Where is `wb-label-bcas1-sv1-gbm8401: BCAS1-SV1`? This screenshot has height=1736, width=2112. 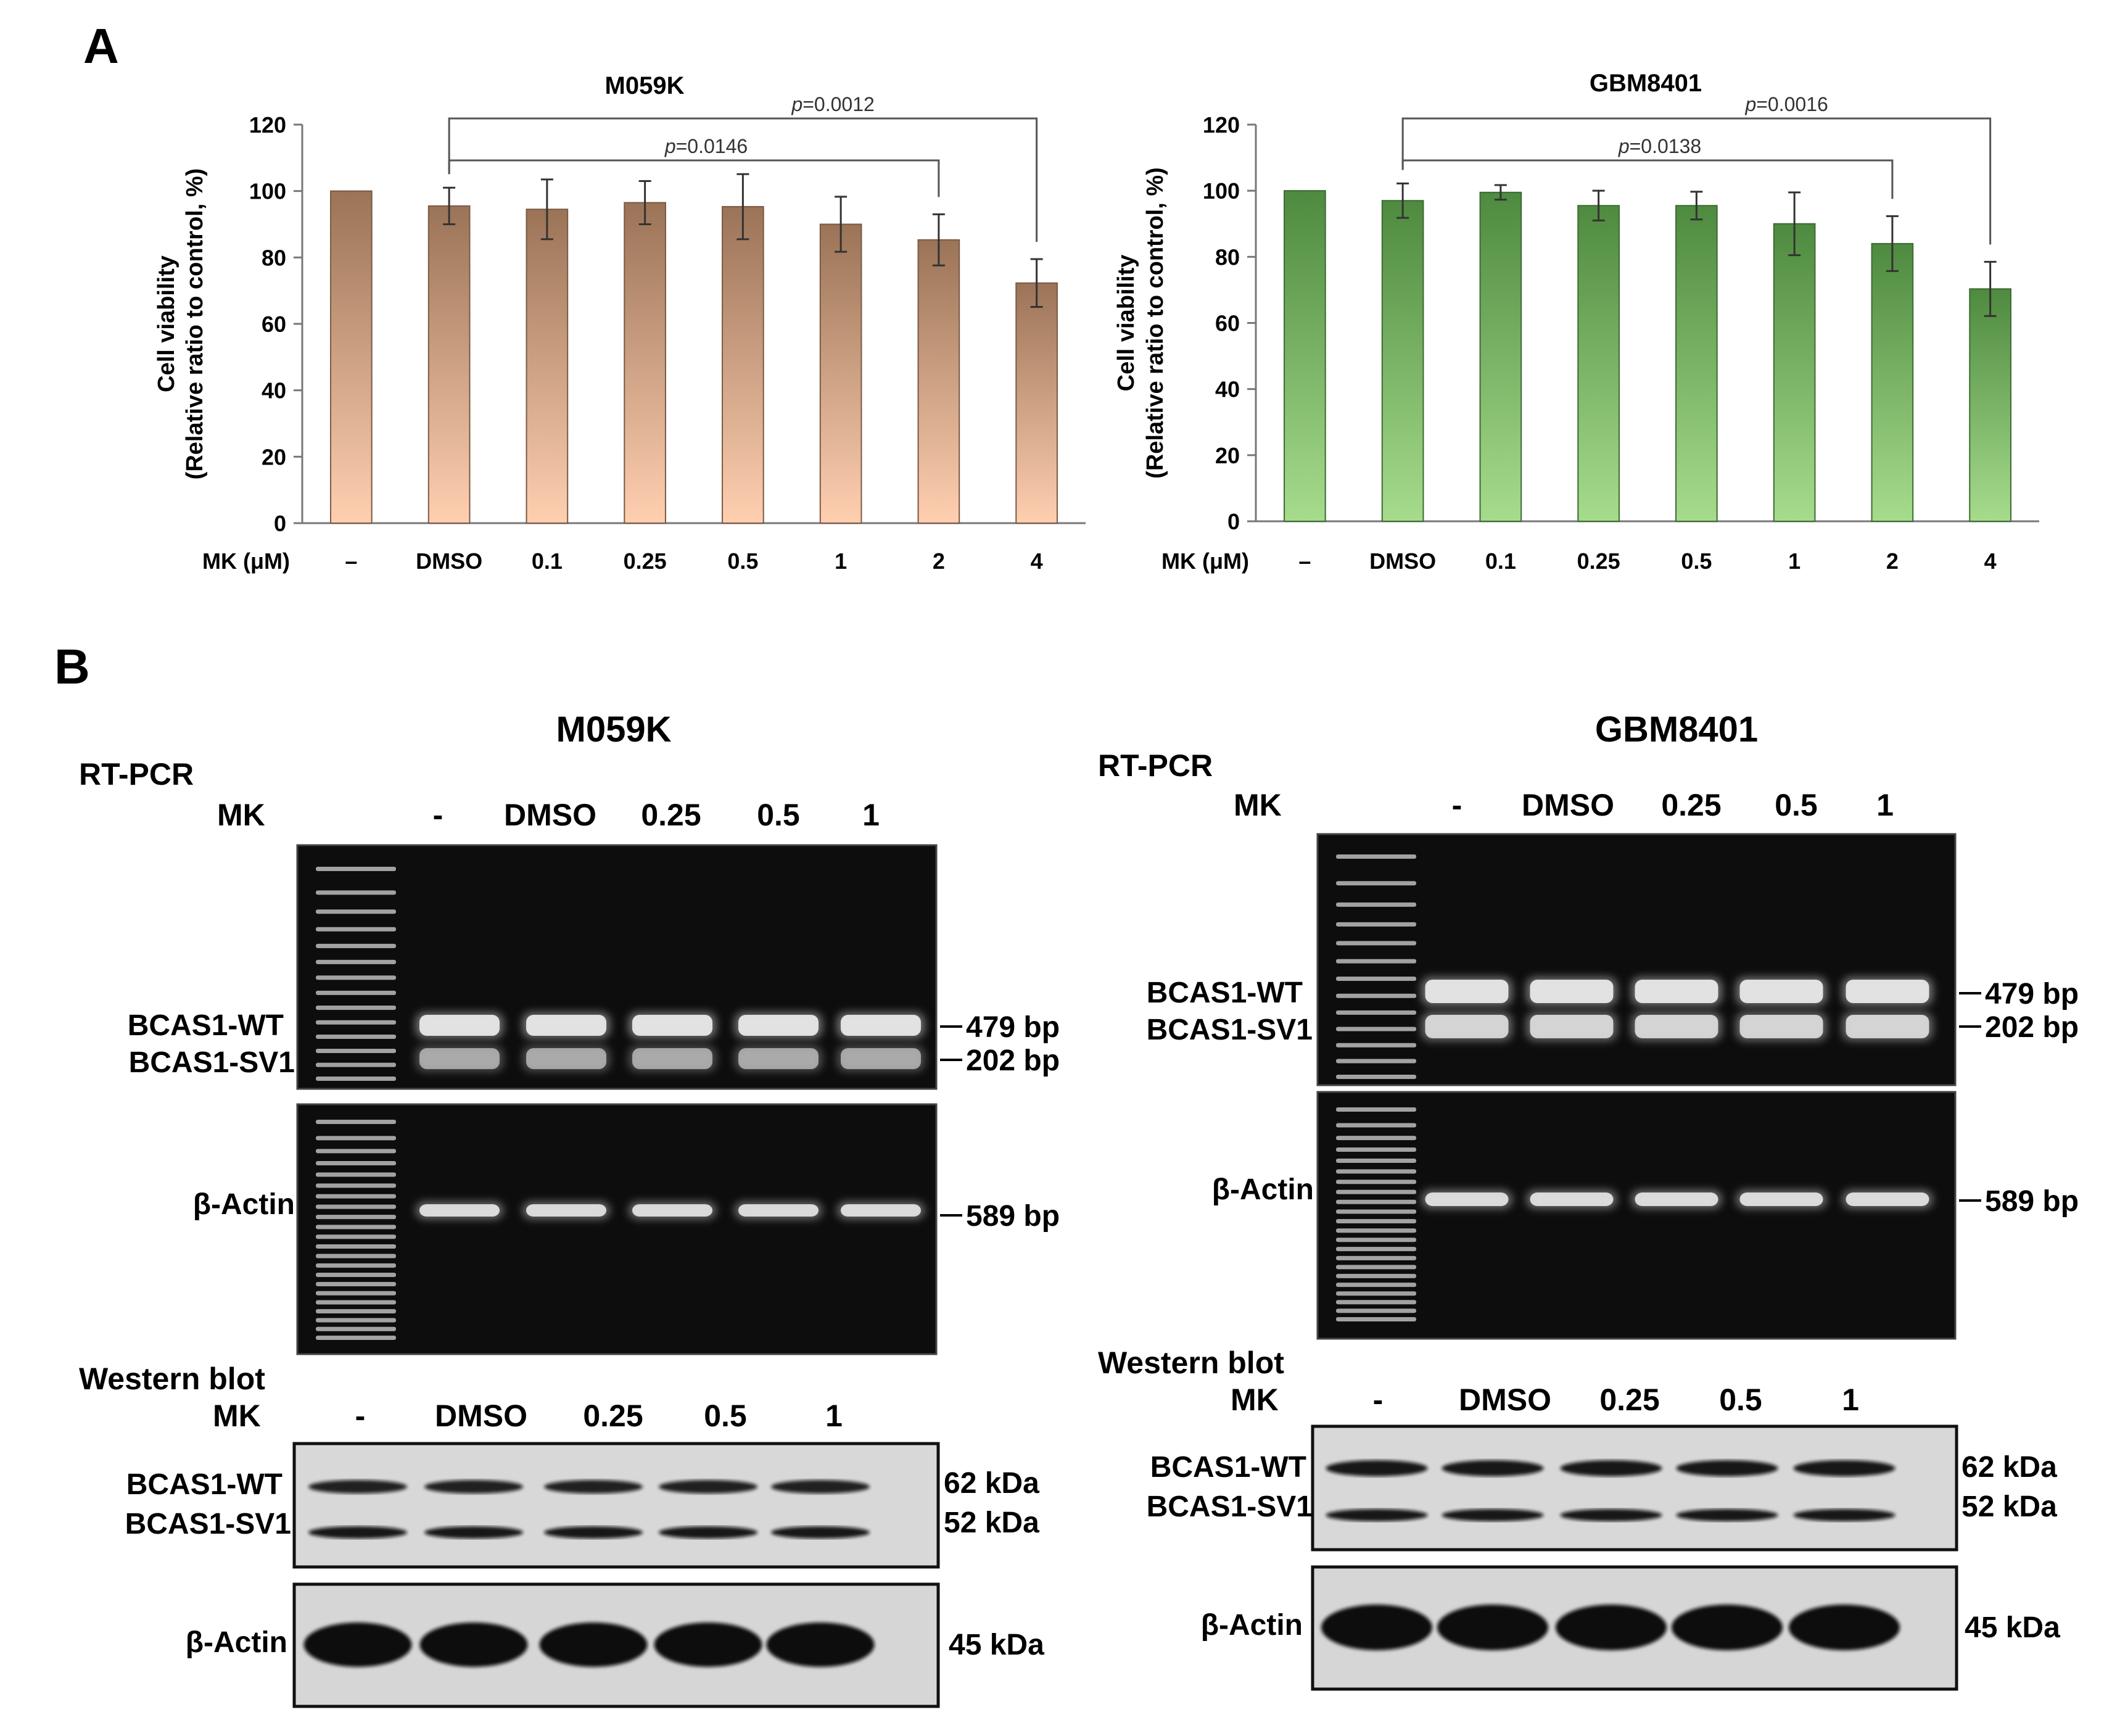
wb-label-bcas1-sv1-gbm8401: BCAS1-SV1 is located at coordinates (1230, 1506).